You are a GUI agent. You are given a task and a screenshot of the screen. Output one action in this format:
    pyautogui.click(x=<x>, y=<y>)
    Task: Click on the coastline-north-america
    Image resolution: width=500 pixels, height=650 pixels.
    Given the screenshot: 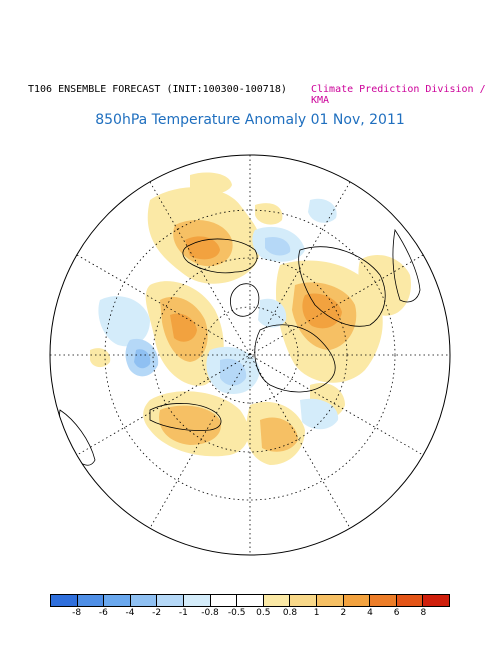 What is the action you would take?
    pyautogui.click(x=220, y=256)
    